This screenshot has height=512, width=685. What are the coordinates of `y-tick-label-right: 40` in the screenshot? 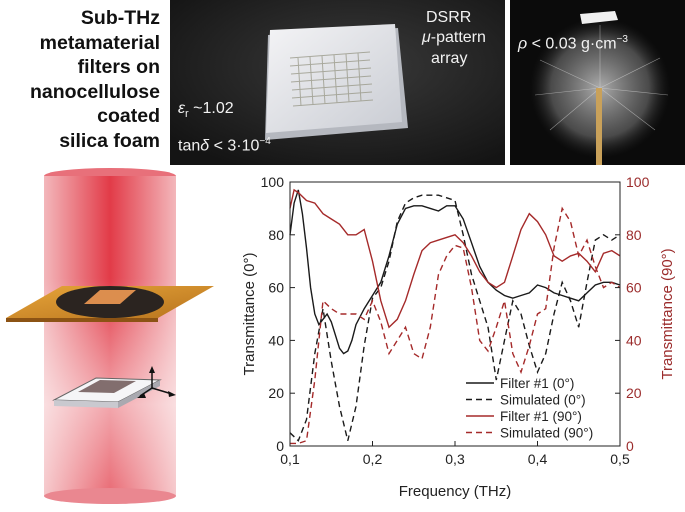 It's located at (634, 340).